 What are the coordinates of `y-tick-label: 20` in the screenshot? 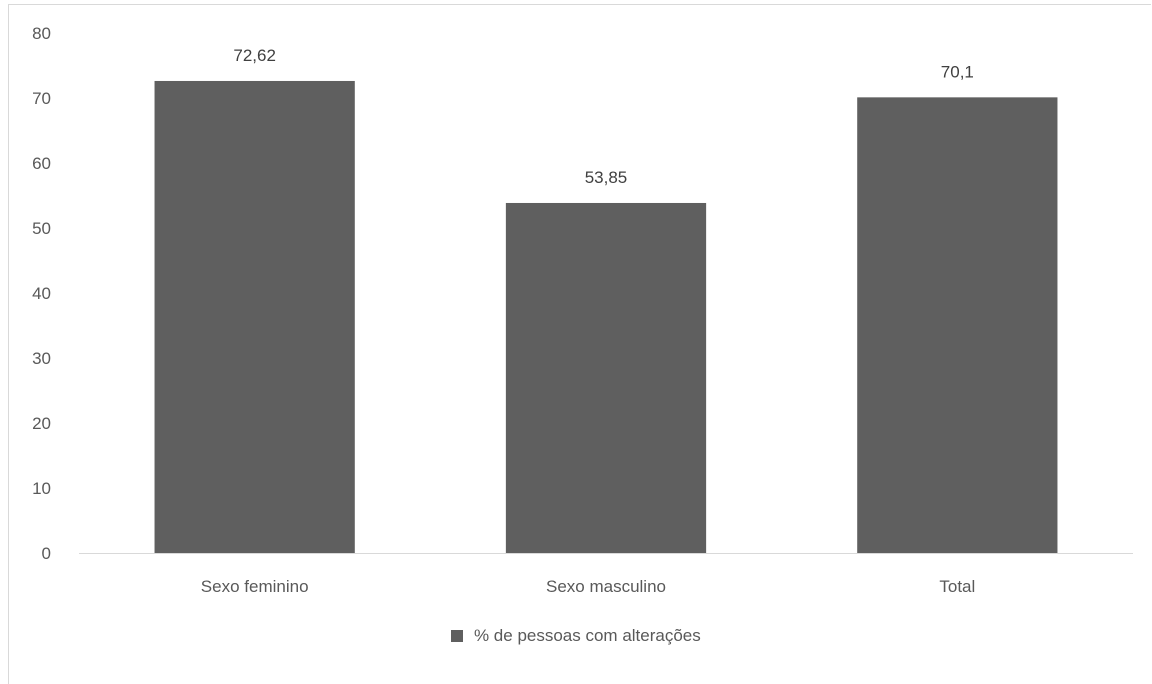 It's located at (41, 423).